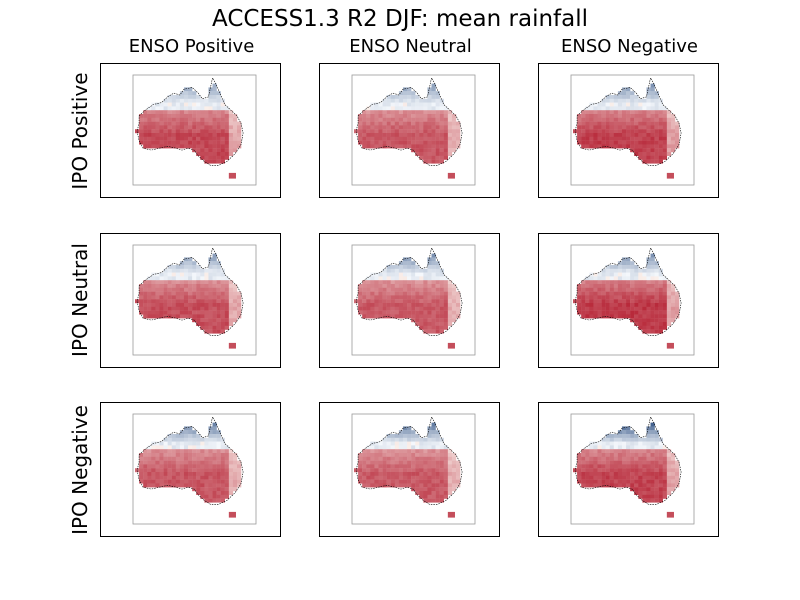  What do you see at coordinates (191, 46) in the screenshot?
I see `column-label-enso-positive: ENSO Positive` at bounding box center [191, 46].